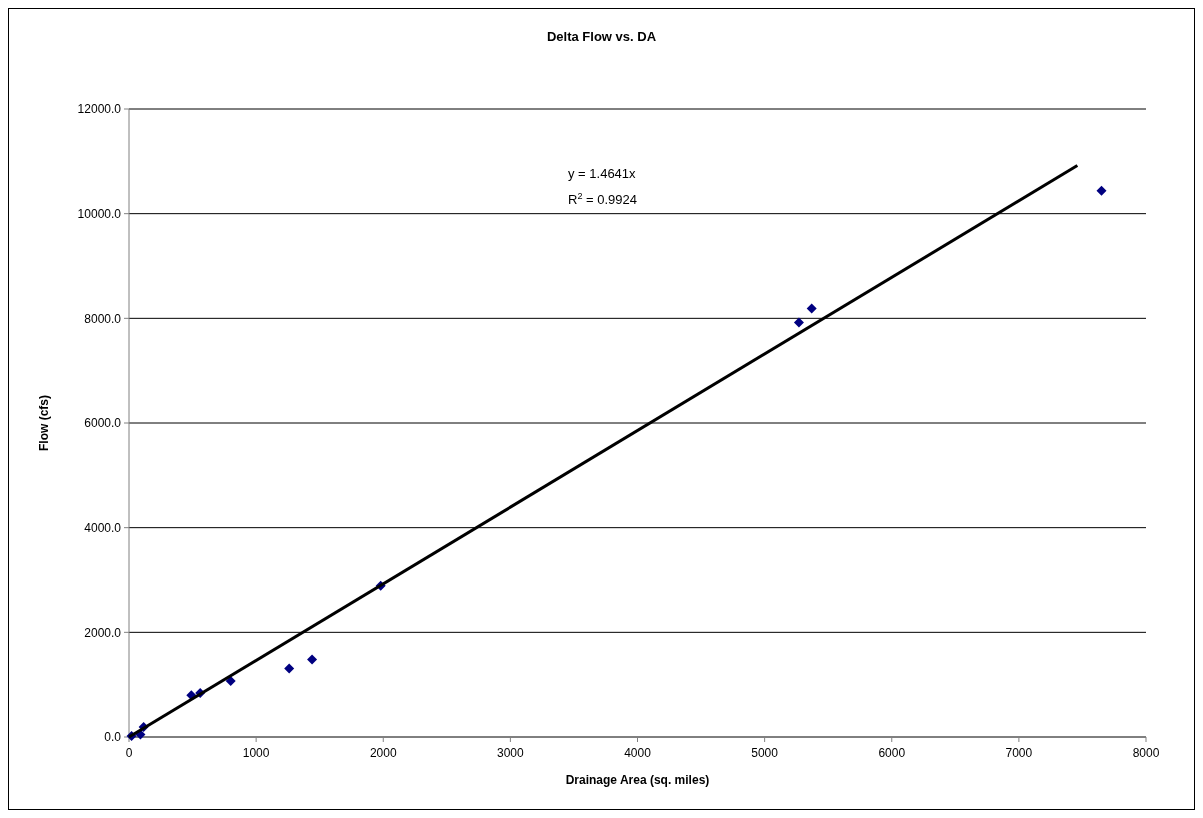 This screenshot has width=1203, height=818. I want to click on y-tick-label: 12000.0, so click(99, 109).